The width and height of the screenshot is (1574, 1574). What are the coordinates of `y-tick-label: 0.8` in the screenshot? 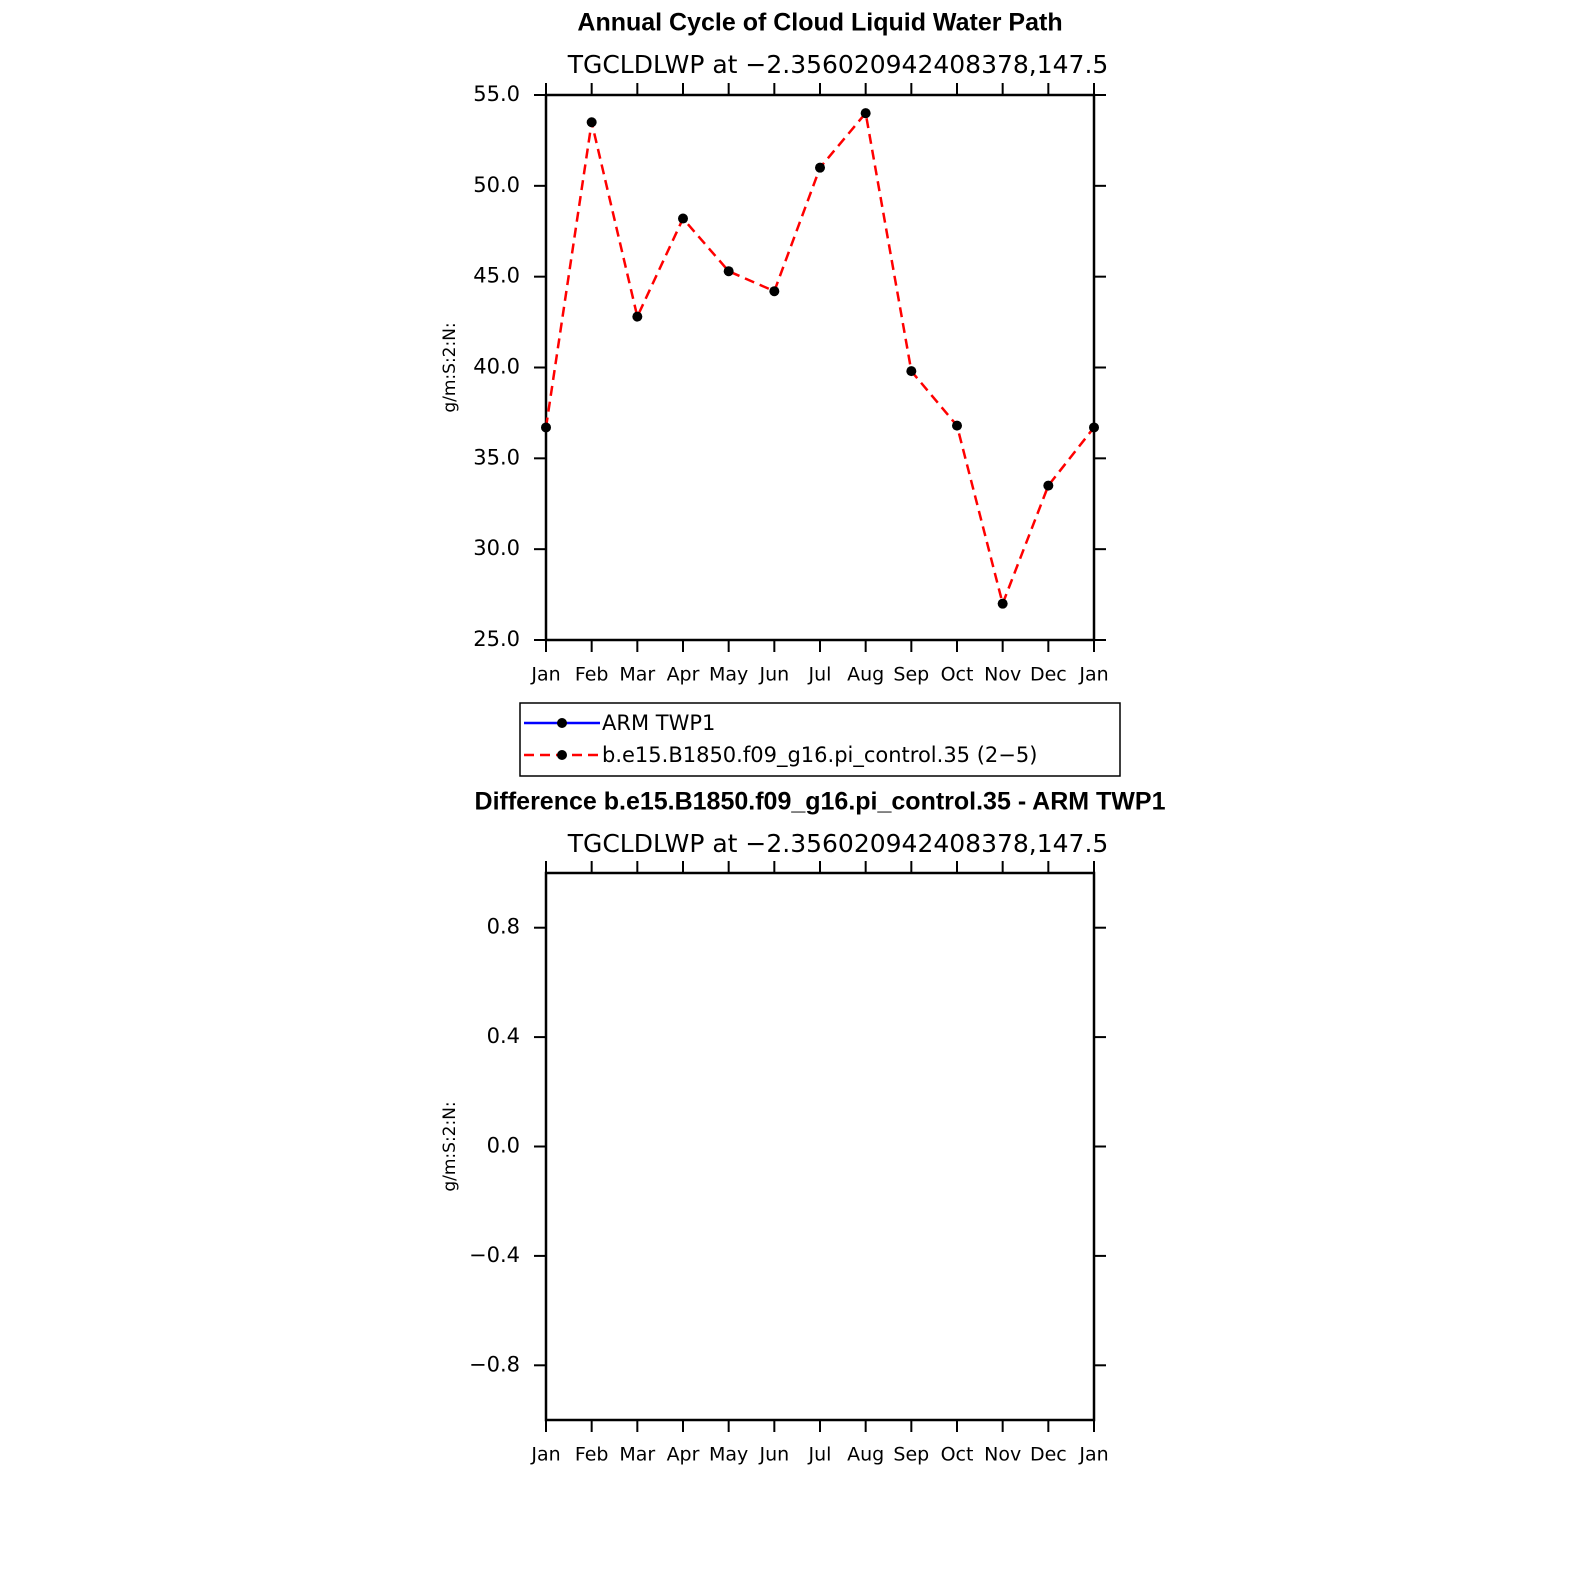 It's located at (503, 927).